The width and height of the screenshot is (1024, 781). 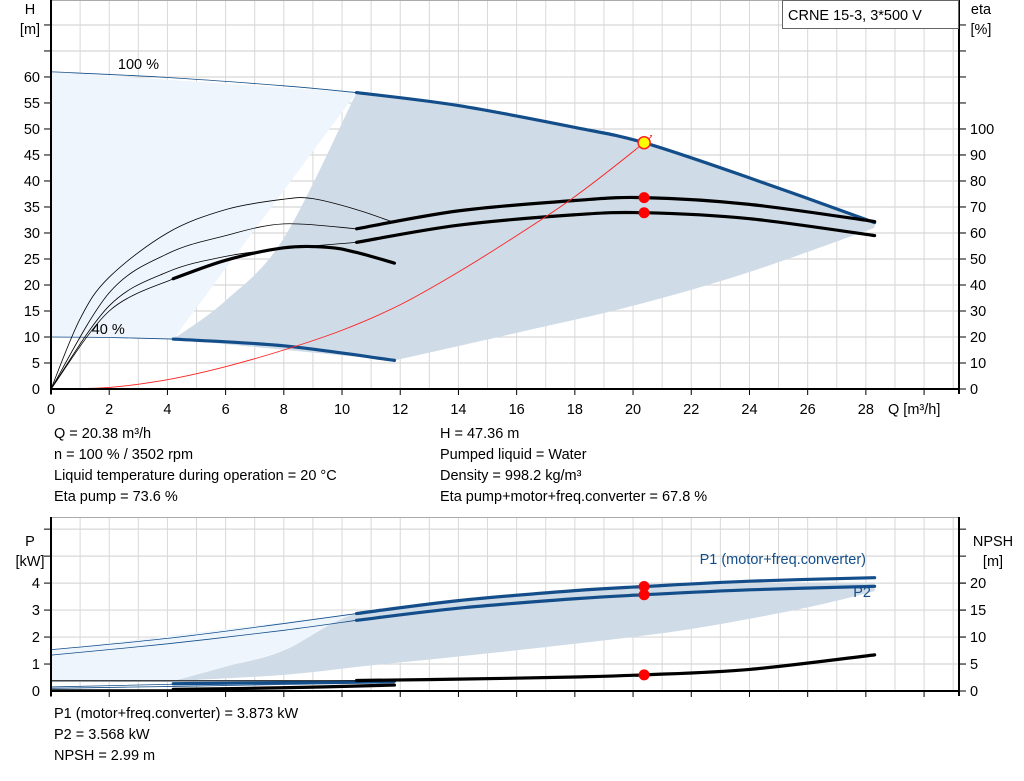 I want to click on operating-range-light, so click(x=204, y=205).